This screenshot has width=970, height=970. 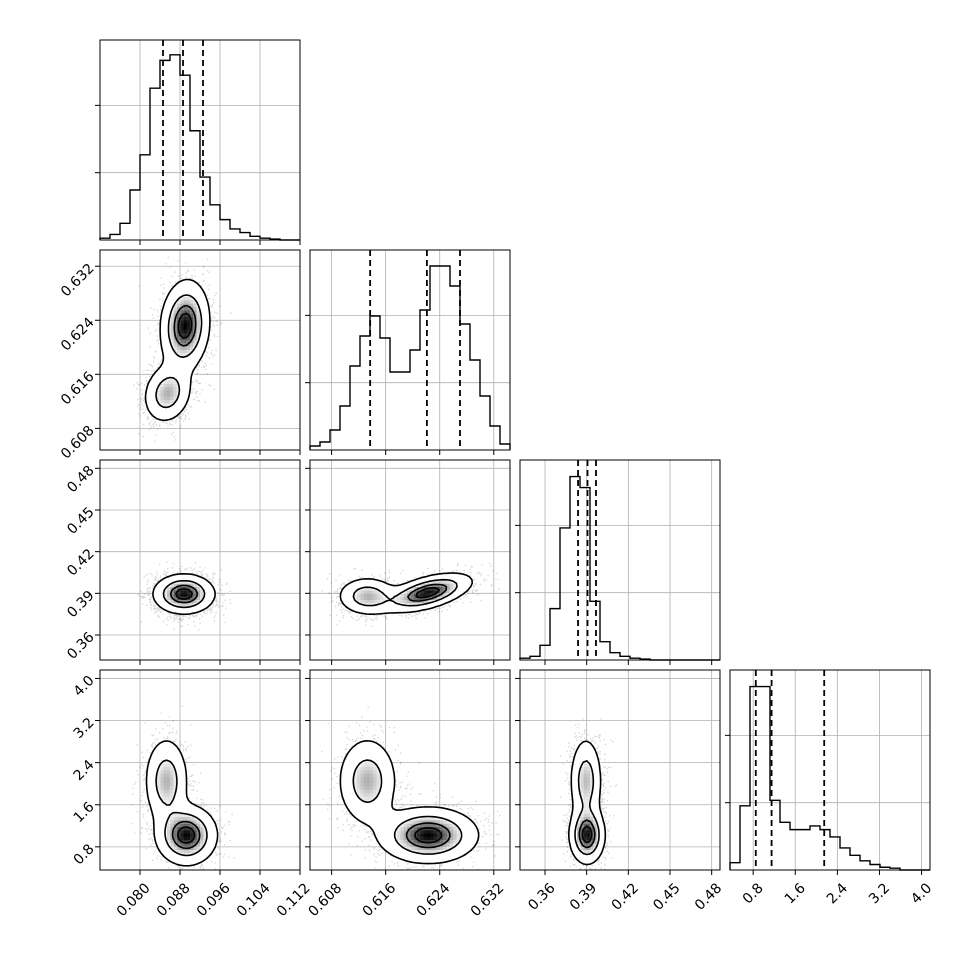 What do you see at coordinates (214, 900) in the screenshot?
I see `xtick-label: 0.096` at bounding box center [214, 900].